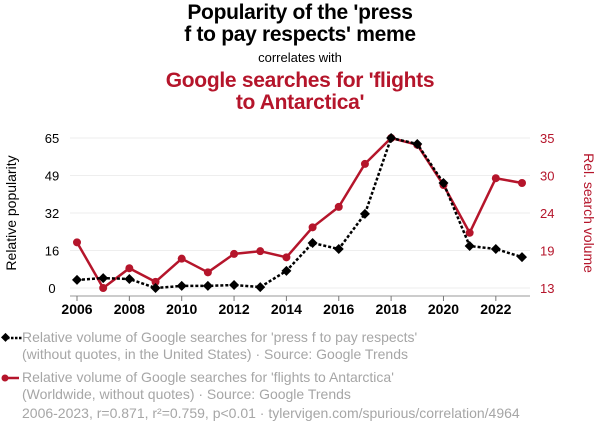 Image resolution: width=600 pixels, height=436 pixels. I want to click on chart-title-line1: Popularity of the 'press, so click(300, 12).